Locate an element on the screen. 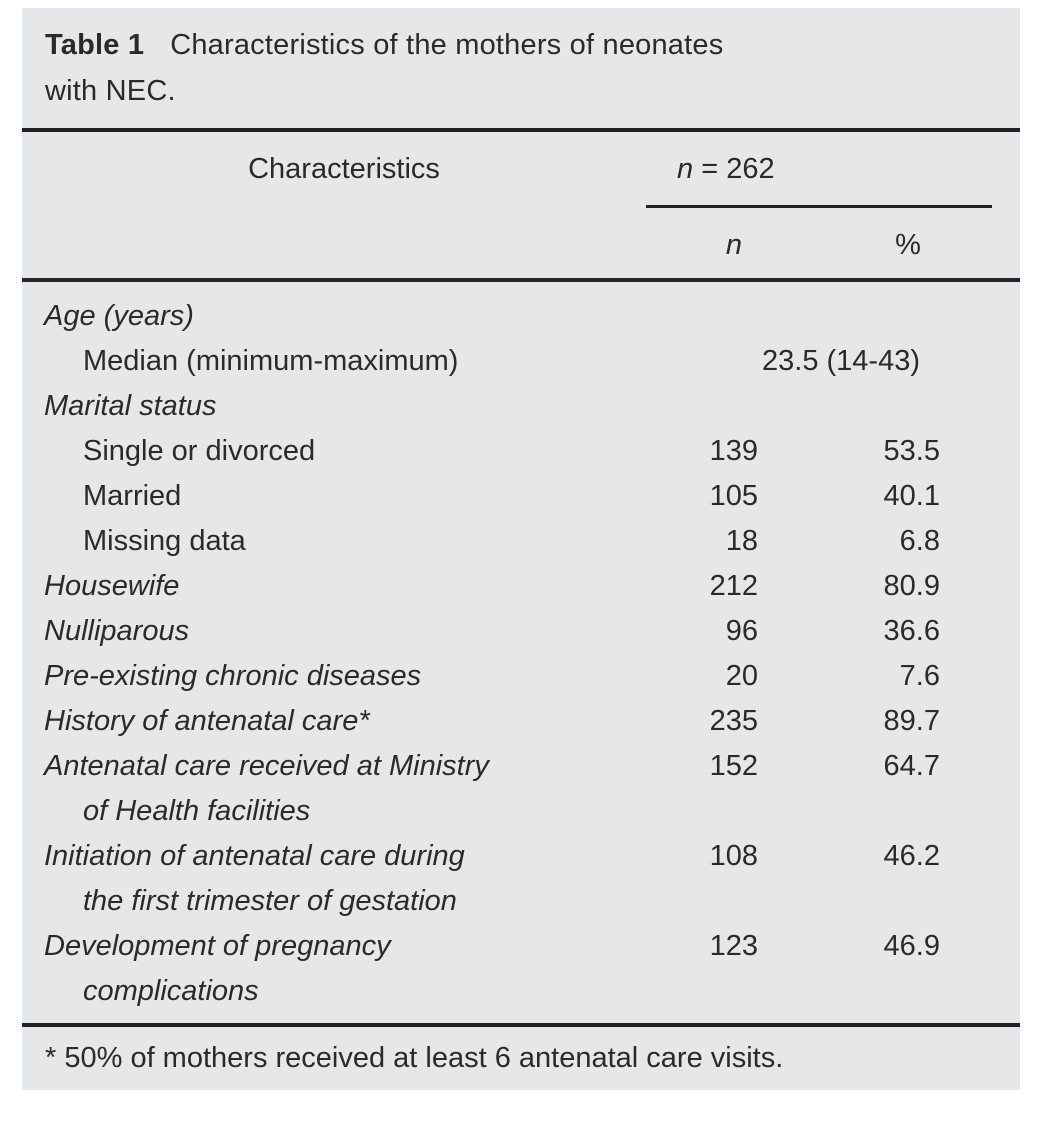  row-pct: 7.6 is located at coordinates (919, 676).